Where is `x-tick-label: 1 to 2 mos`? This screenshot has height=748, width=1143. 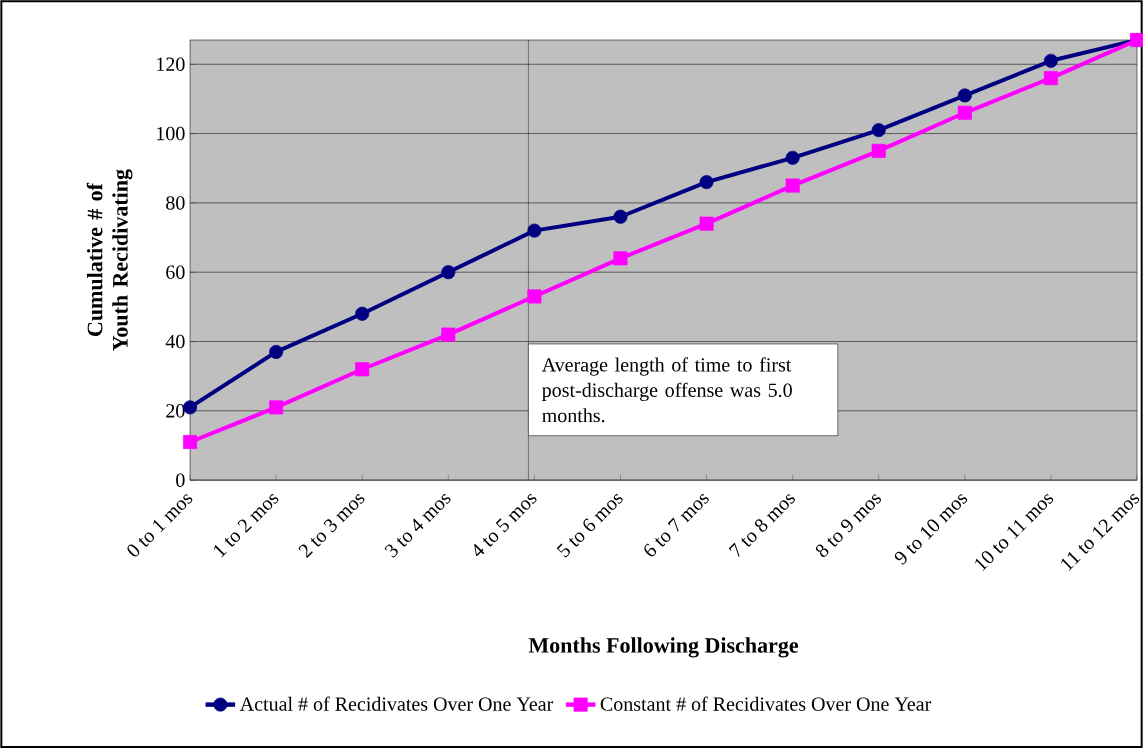
x-tick-label: 1 to 2 mos is located at coordinates (246, 525).